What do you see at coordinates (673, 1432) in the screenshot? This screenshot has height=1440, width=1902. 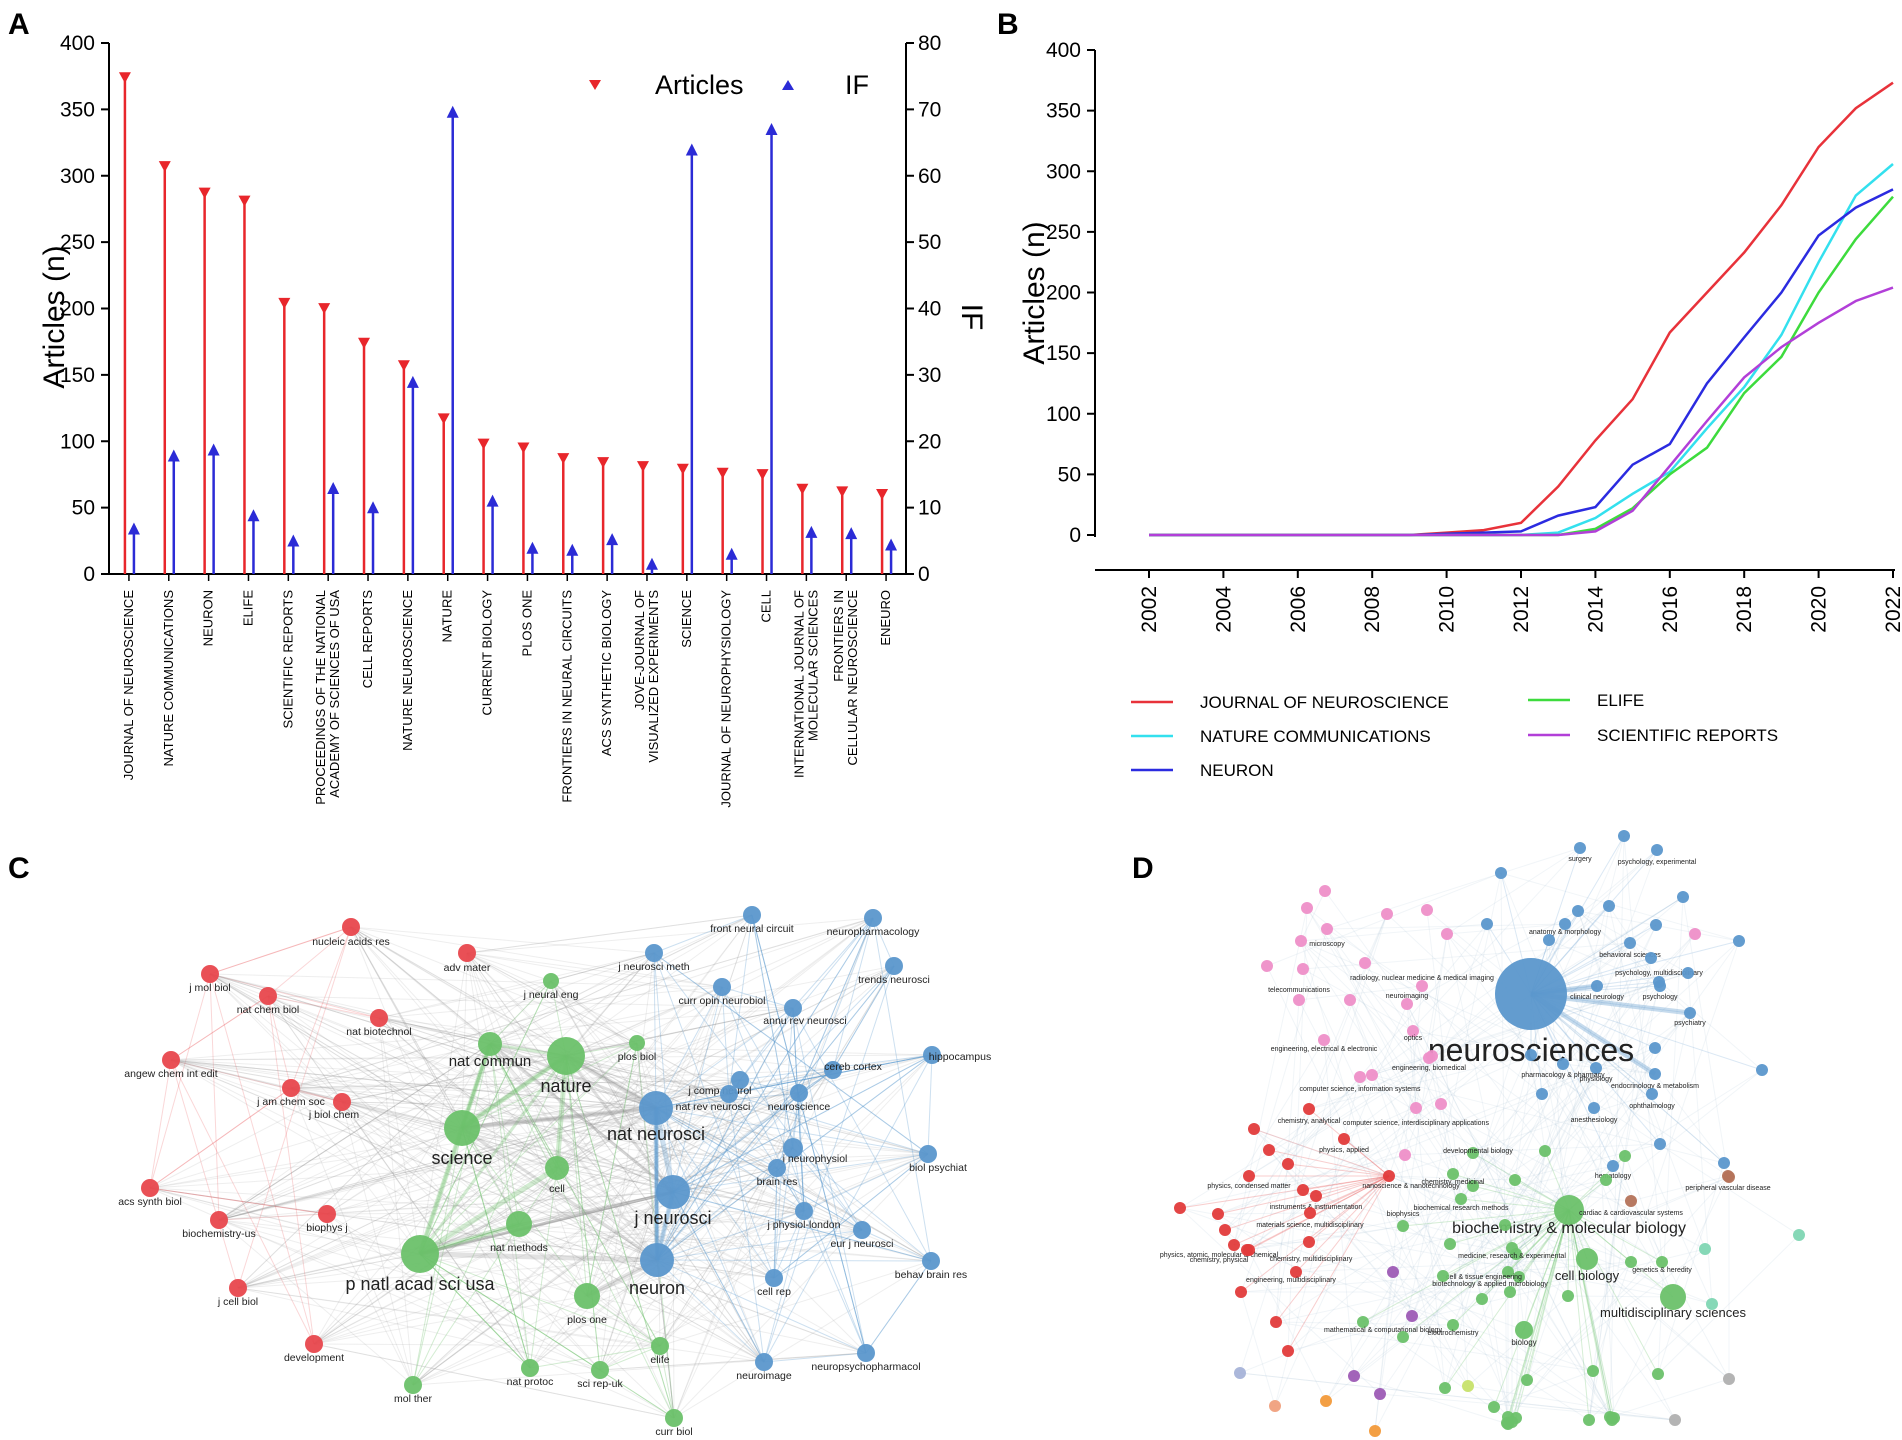 I see `network-node-label: curr biol` at bounding box center [673, 1432].